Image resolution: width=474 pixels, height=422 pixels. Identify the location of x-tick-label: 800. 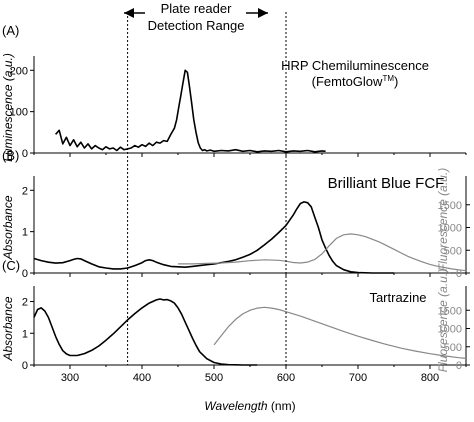
(430, 378).